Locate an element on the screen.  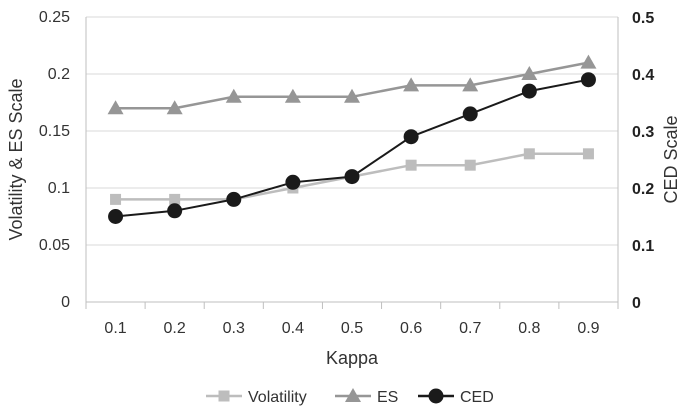
legend: Volatility ES CED is located at coordinates (350, 397).